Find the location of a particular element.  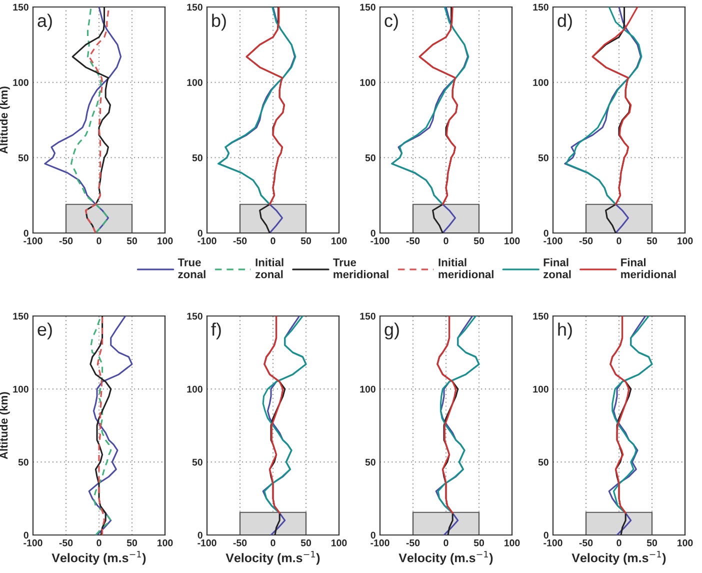

legend-label: Final meridional is located at coordinates (648, 268).